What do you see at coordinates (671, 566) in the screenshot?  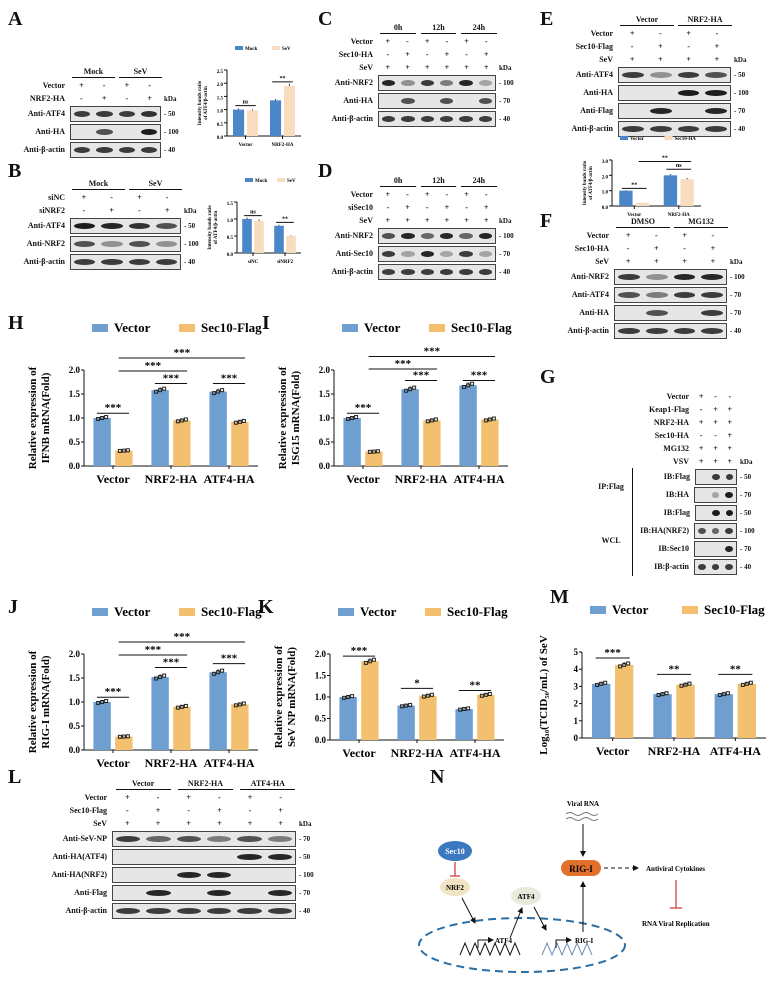 I see `antibody-label: IB:β-actin` at bounding box center [671, 566].